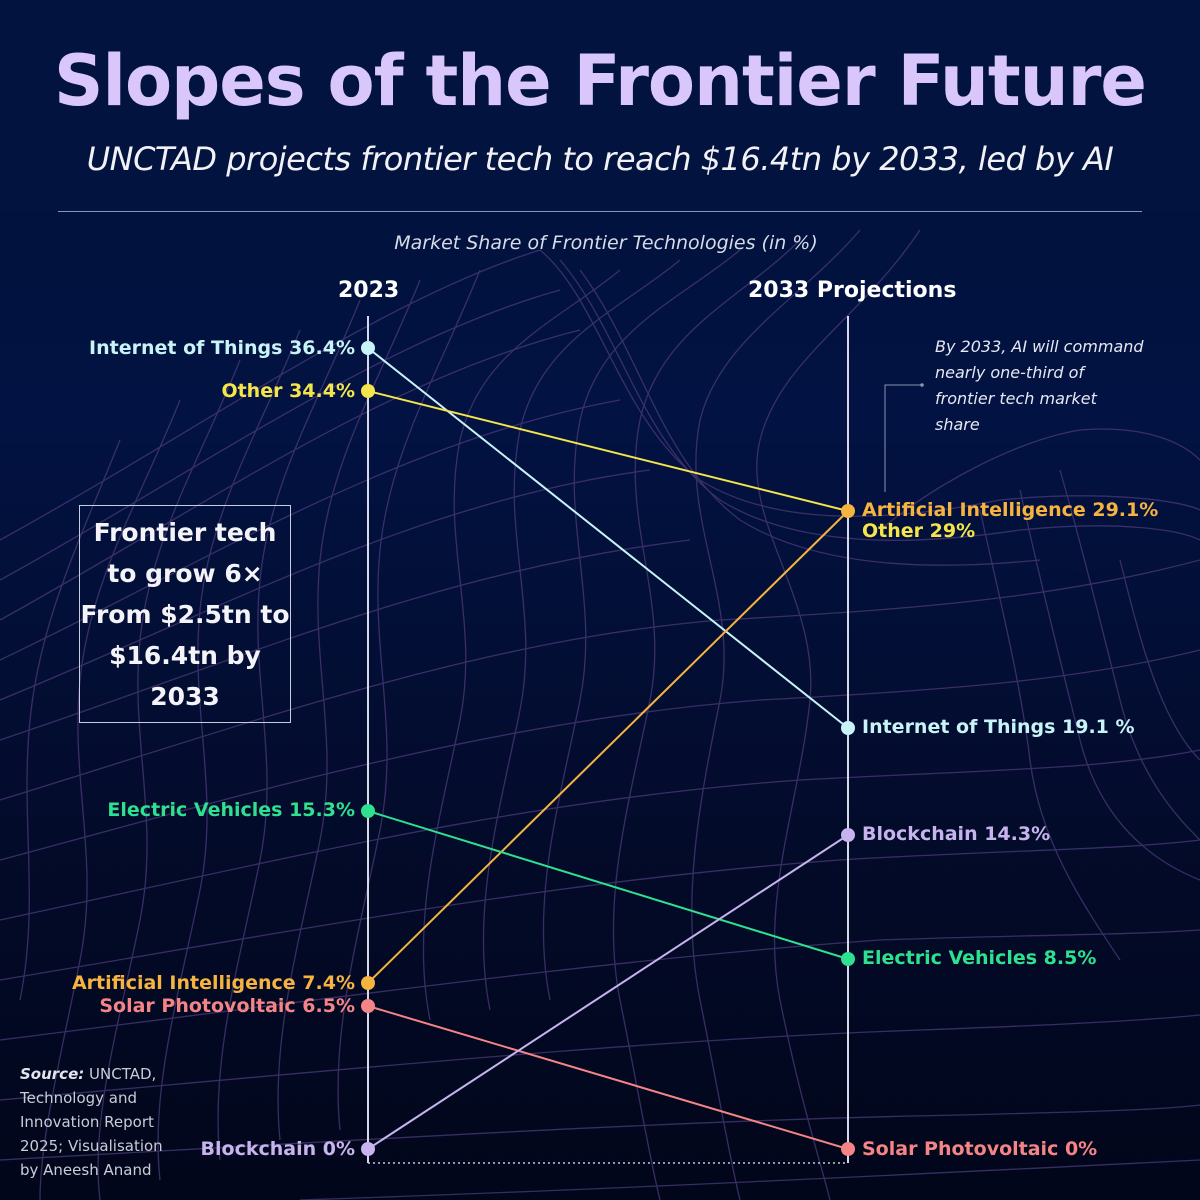 The image size is (1200, 1200). I want to click on slope-blockchain, so click(608, 992).